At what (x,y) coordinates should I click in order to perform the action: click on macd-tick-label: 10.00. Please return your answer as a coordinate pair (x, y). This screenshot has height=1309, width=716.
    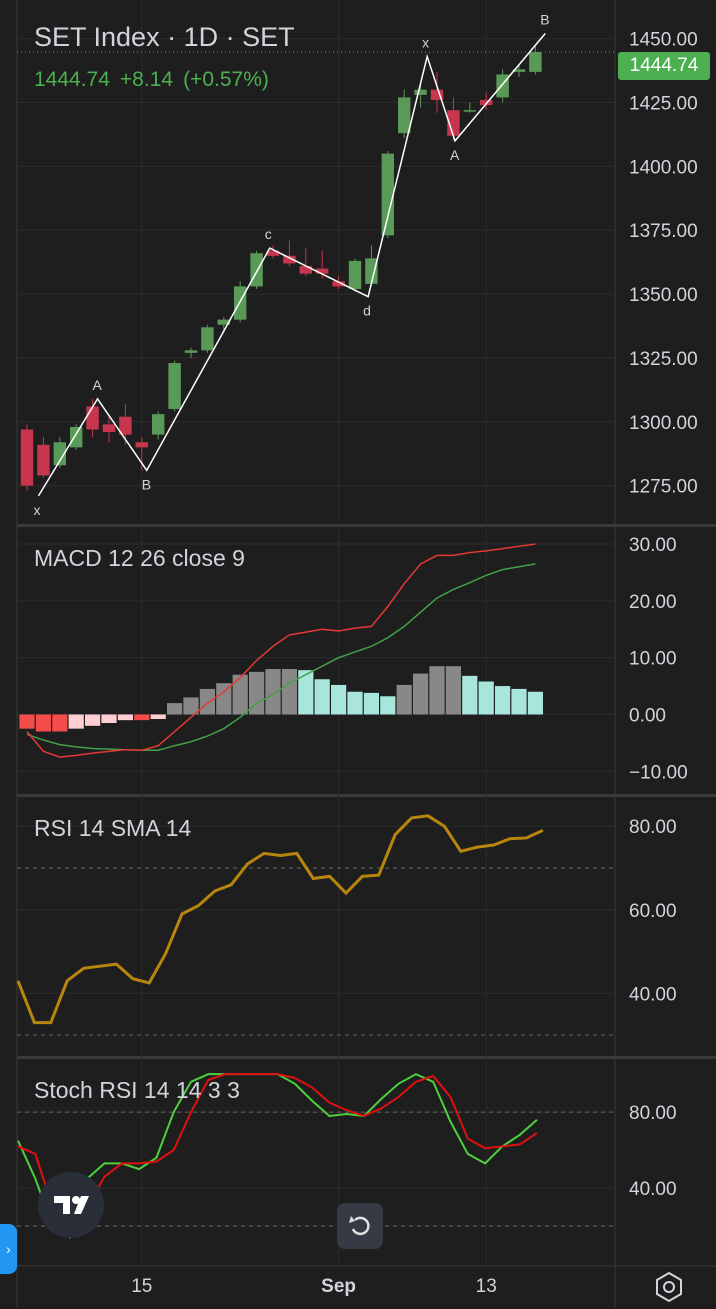
    Looking at the image, I should click on (653, 659).